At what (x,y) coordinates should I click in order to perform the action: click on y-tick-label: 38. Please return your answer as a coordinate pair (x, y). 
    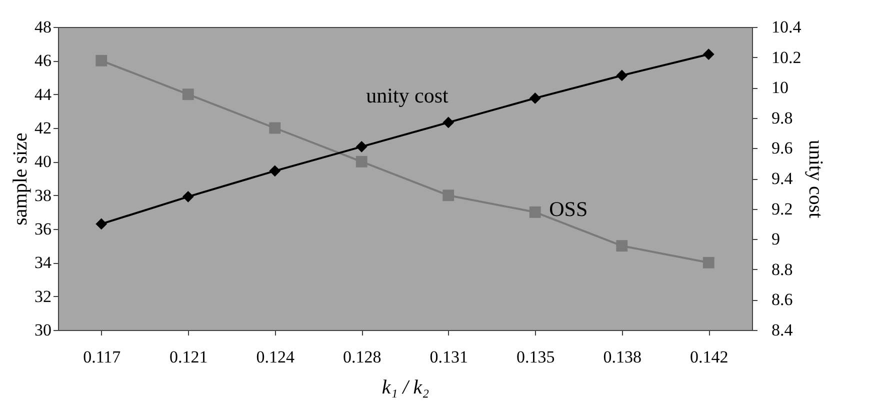
    Looking at the image, I should click on (43, 195).